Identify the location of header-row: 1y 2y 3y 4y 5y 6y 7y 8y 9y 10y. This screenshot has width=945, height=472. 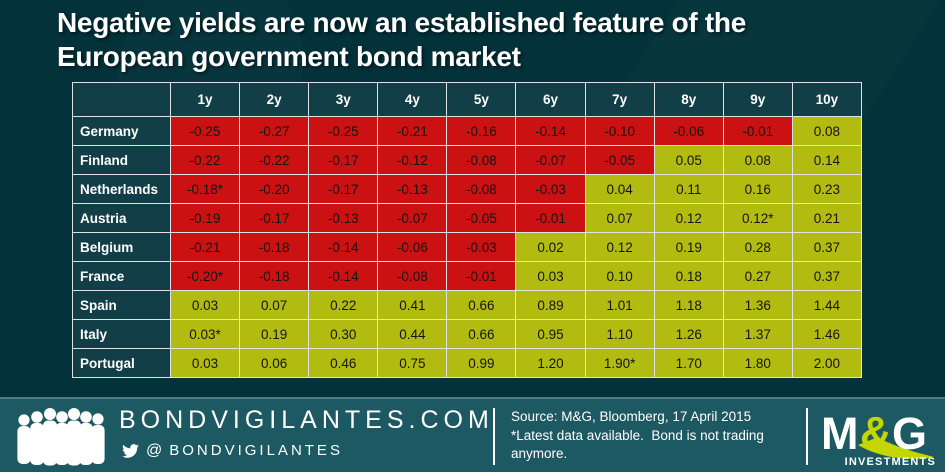
(467, 99).